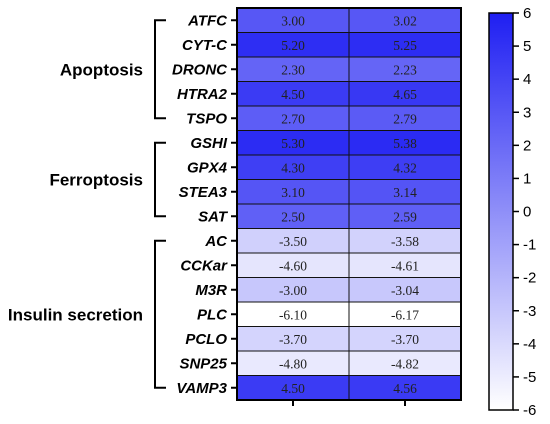 Image resolution: width=550 pixels, height=424 pixels. Describe the element at coordinates (293, 45) in the screenshot. I see `cell-value-label: 5.20` at that location.